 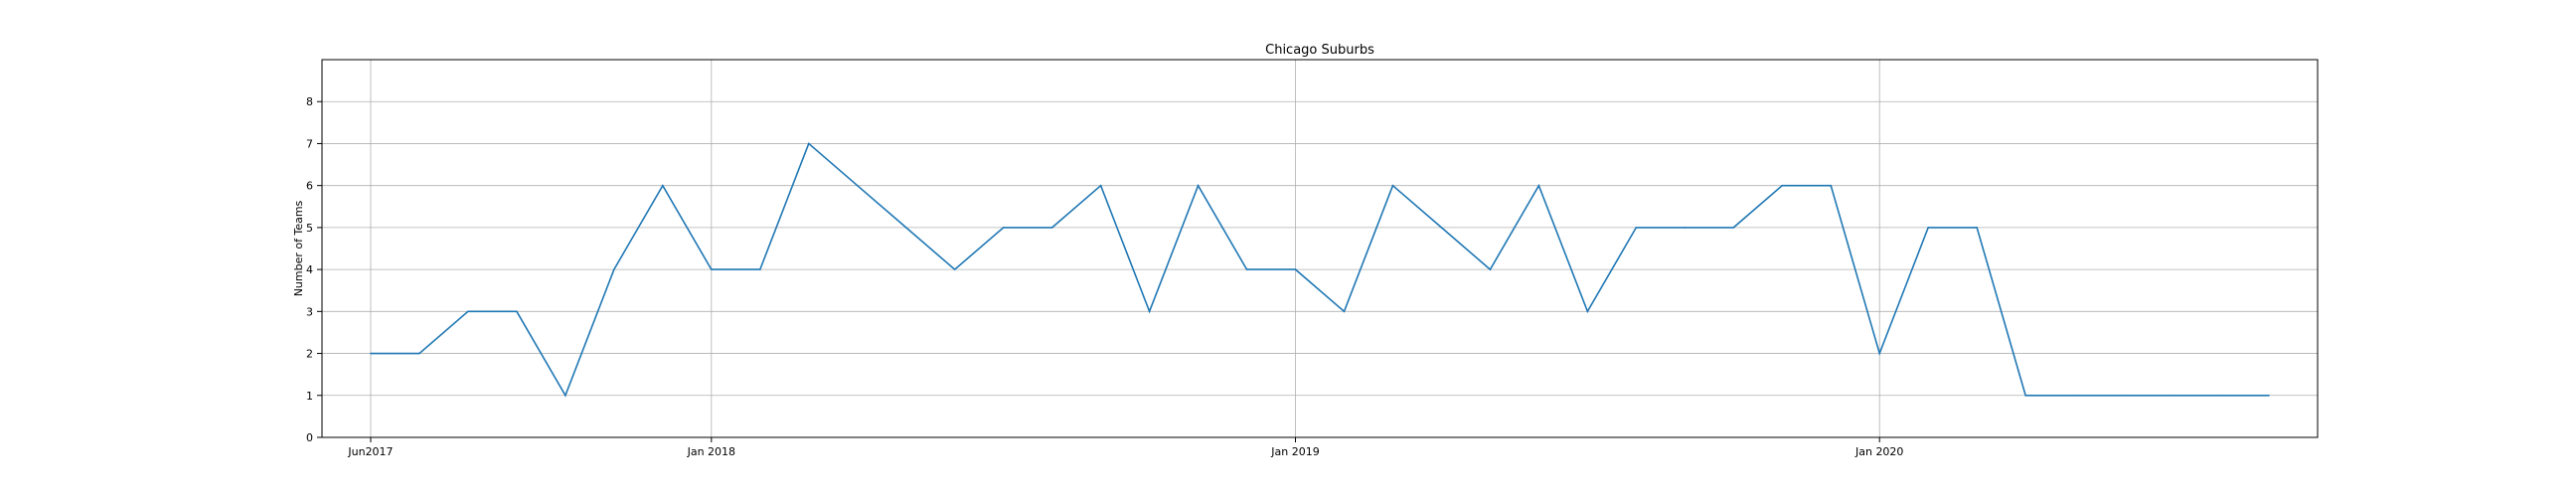 I want to click on y-tick-label: 4, so click(x=309, y=269).